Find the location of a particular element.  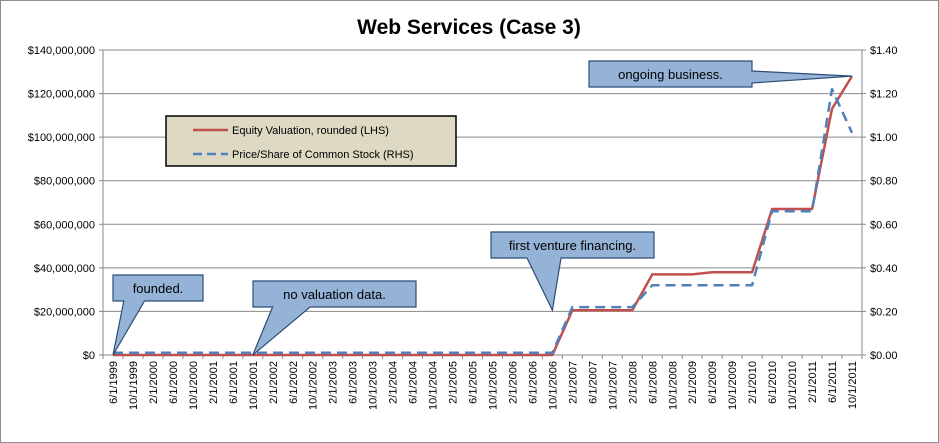

x-tick-label: 10/1/2006 is located at coordinates (553, 385).